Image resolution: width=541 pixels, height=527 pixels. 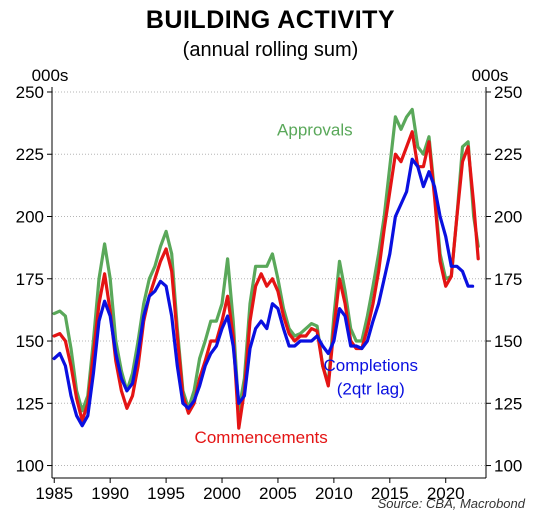 I want to click on y-tick-label-right-100: 100, so click(x=508, y=466).